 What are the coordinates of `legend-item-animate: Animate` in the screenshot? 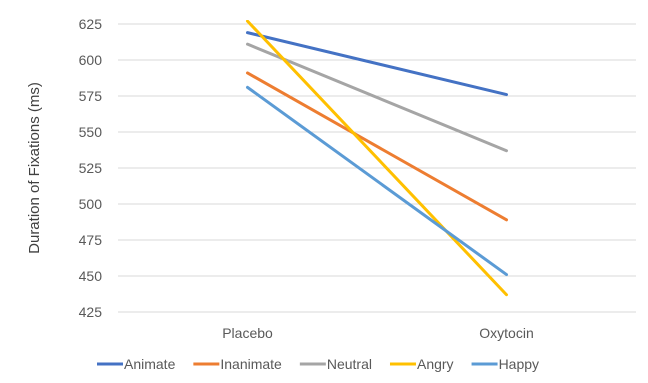 It's located at (136, 364).